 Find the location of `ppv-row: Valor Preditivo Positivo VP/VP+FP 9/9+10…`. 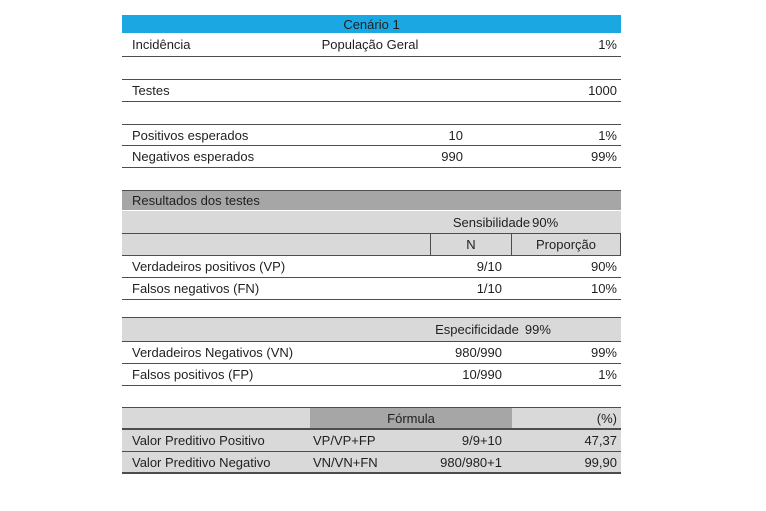

ppv-row: Valor Preditivo Positivo VP/VP+FP 9/9+10… is located at coordinates (371, 441).